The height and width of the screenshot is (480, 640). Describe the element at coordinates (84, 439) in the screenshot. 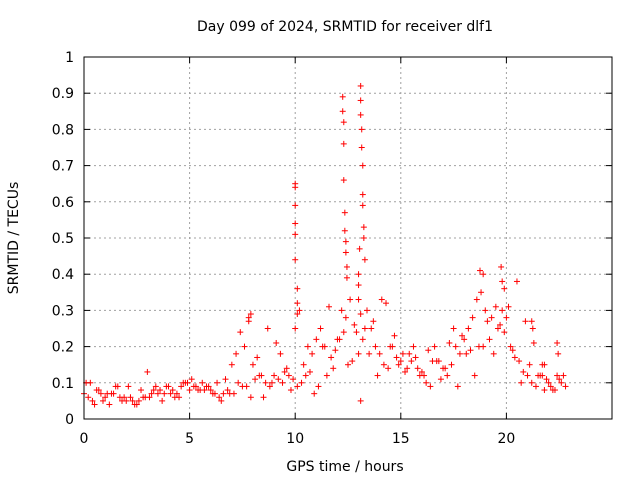

I see `x-tick-label: 0` at that location.